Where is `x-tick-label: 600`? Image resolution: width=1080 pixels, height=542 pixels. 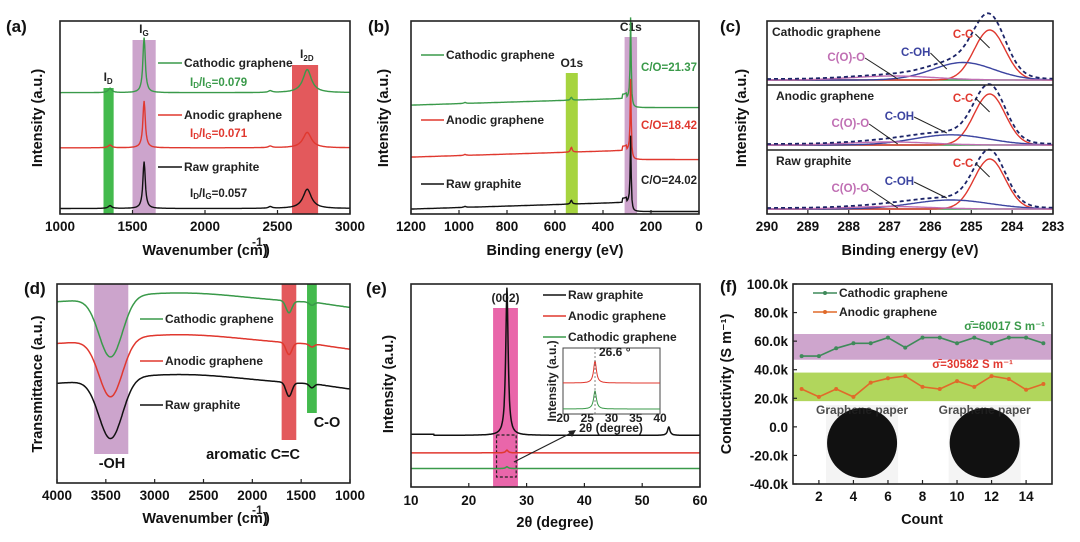
x-tick-label: 600 is located at coordinates (555, 226).